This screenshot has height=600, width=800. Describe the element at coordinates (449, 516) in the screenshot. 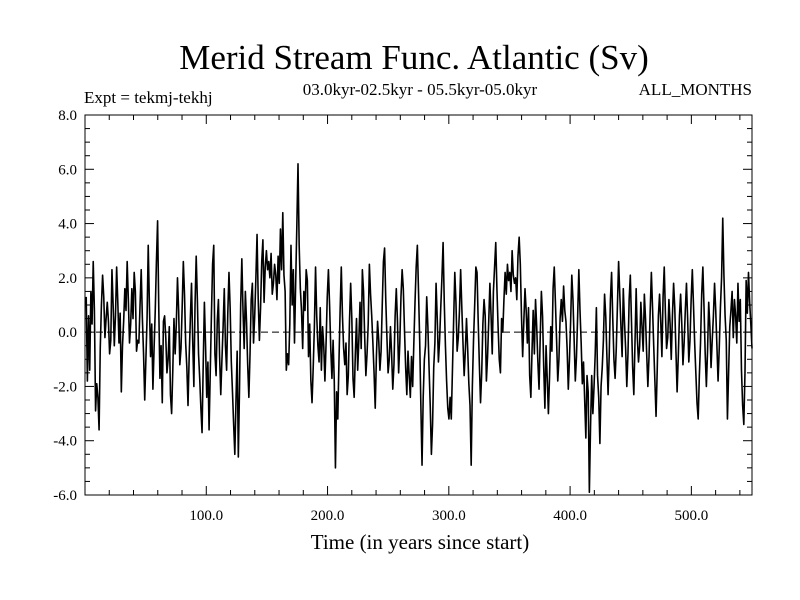

I see `x-tick-label: 300.0` at that location.